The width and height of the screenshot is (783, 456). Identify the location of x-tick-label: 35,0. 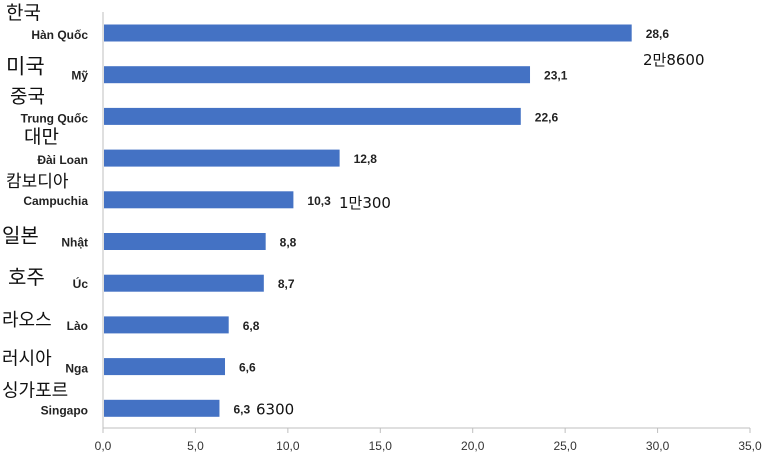
(750, 446).